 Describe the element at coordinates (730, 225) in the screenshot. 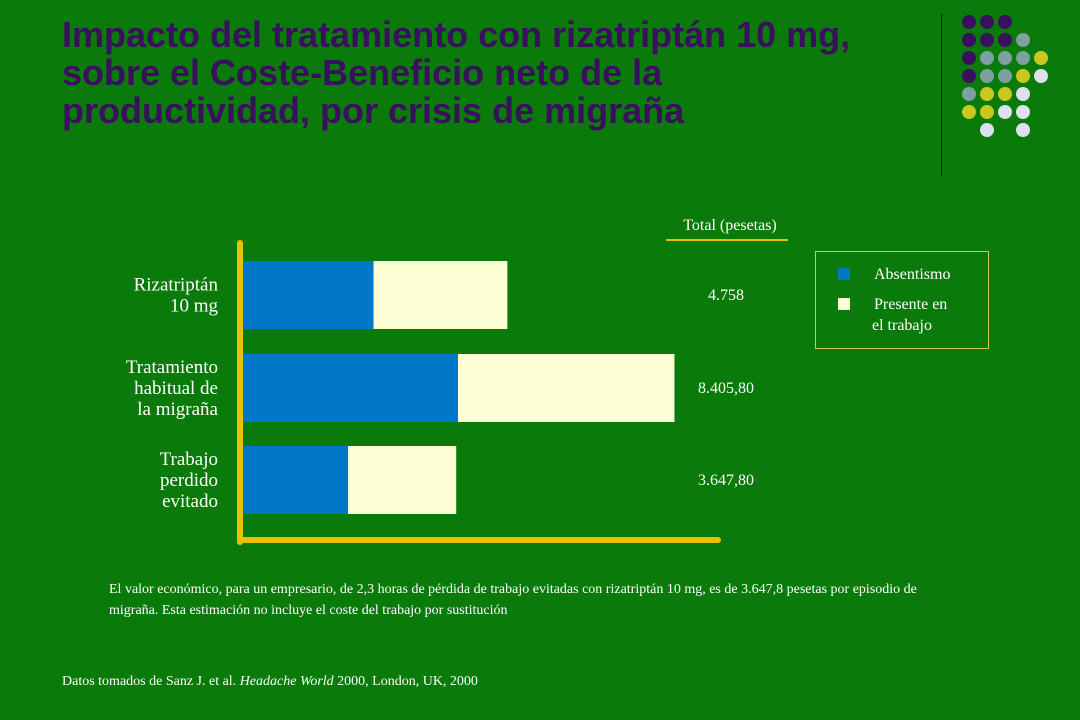

I see `totals-header: Total (pesetas)` at that location.